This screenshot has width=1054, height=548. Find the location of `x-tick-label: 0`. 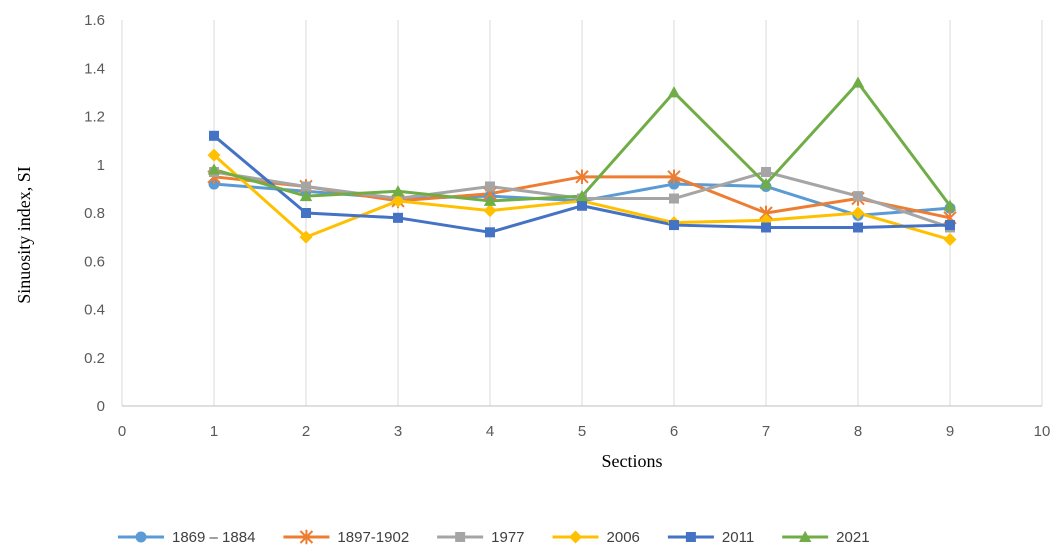

x-tick-label: 0 is located at coordinates (122, 431).